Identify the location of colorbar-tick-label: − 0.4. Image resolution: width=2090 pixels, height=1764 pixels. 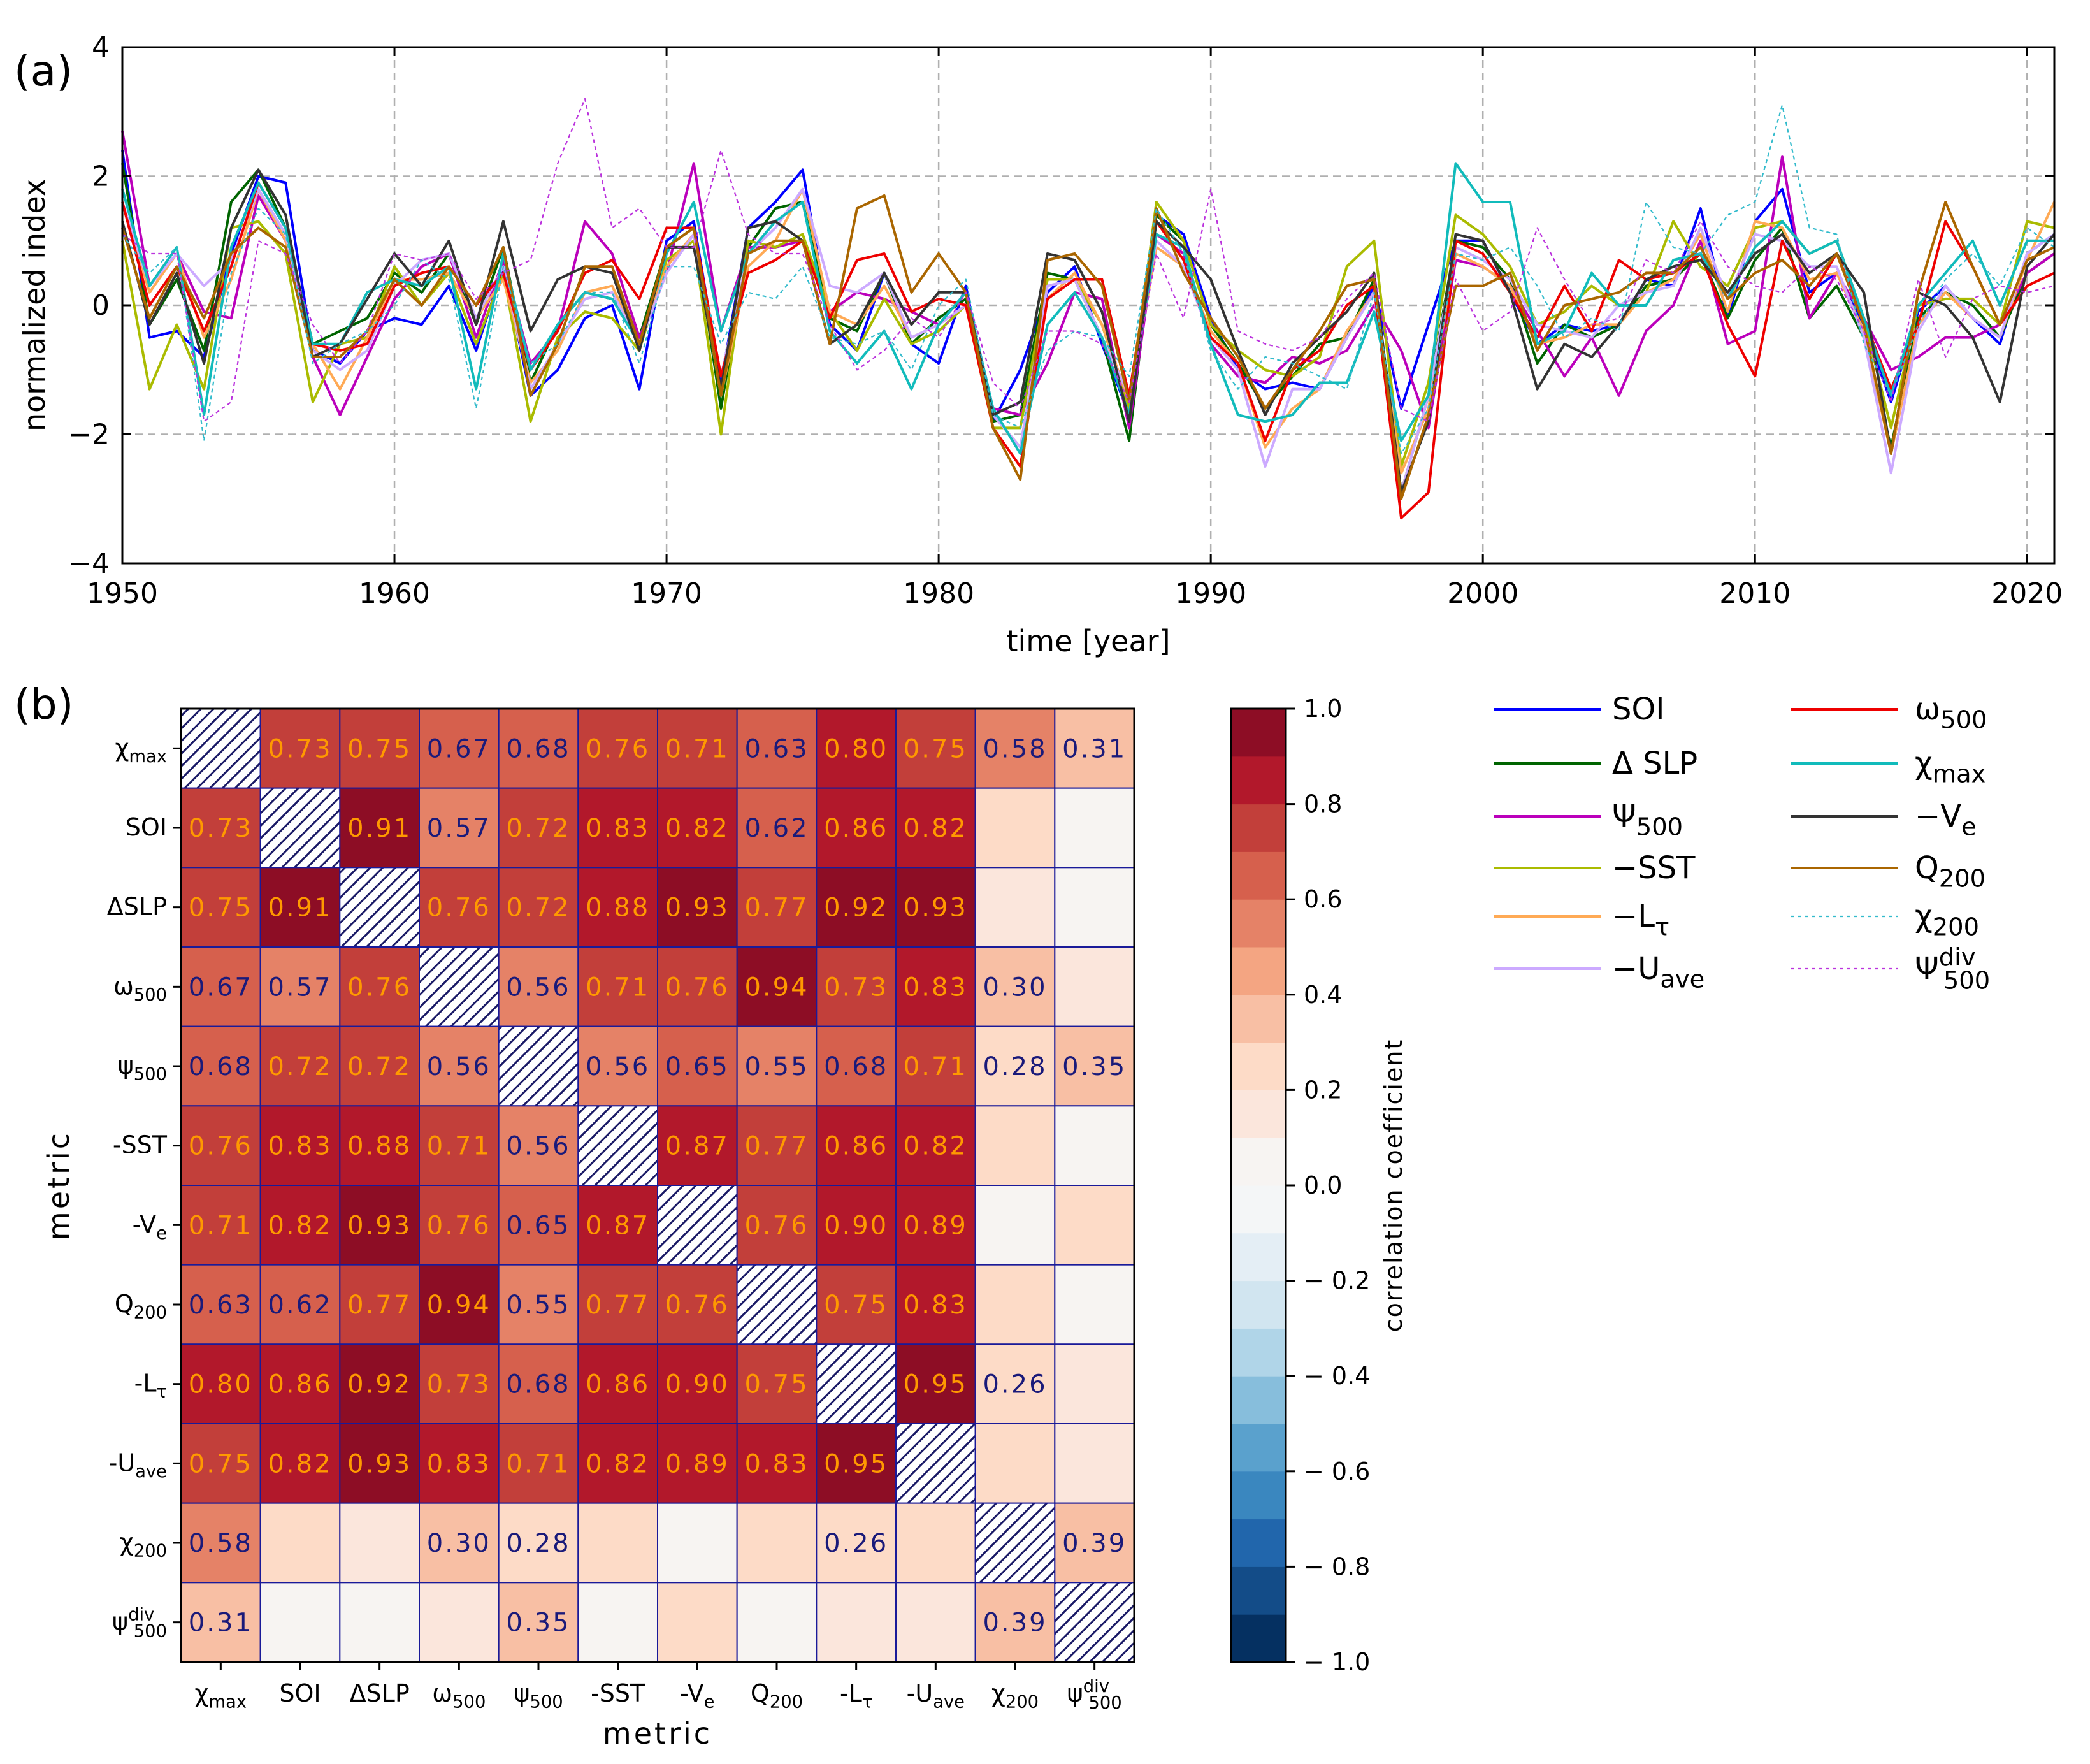
(1337, 1376).